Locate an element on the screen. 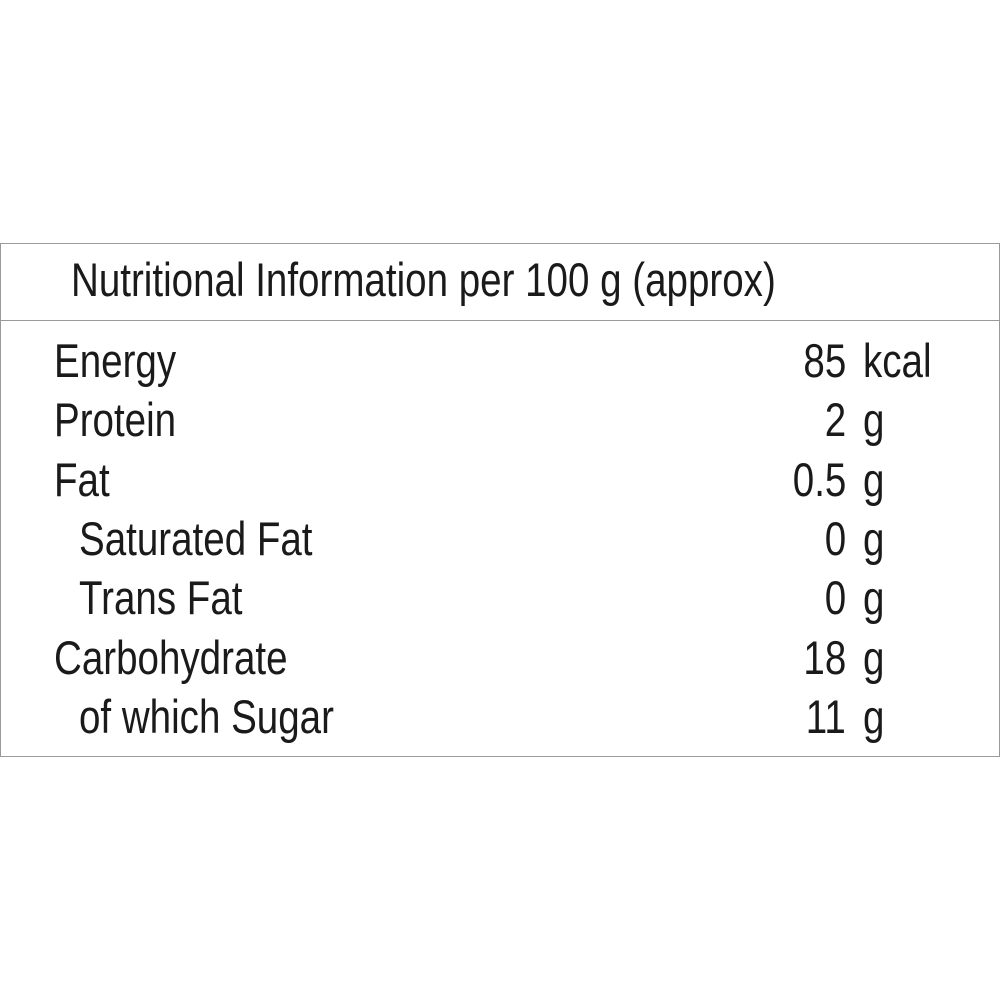 The height and width of the screenshot is (1000, 1000). row-value: 0.5 is located at coordinates (819, 479).